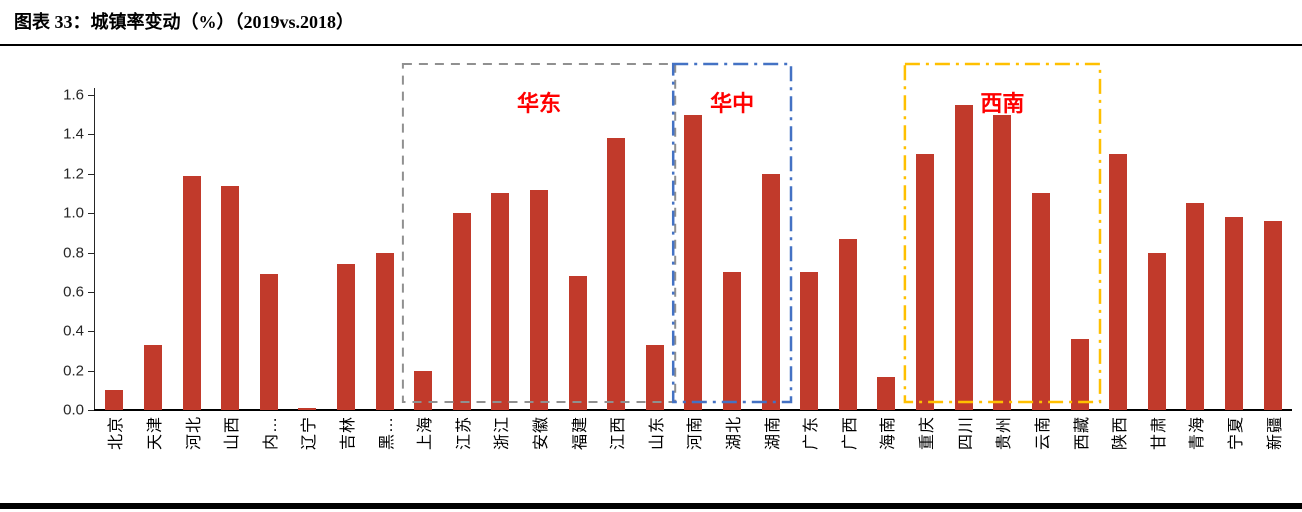 This screenshot has width=1302, height=512. Describe the element at coordinates (191, 292) in the screenshot. I see `bar-河北` at that location.